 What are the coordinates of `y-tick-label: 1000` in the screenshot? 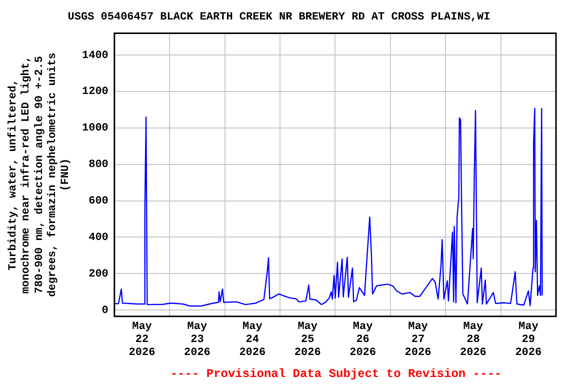 It's located at (95, 128).